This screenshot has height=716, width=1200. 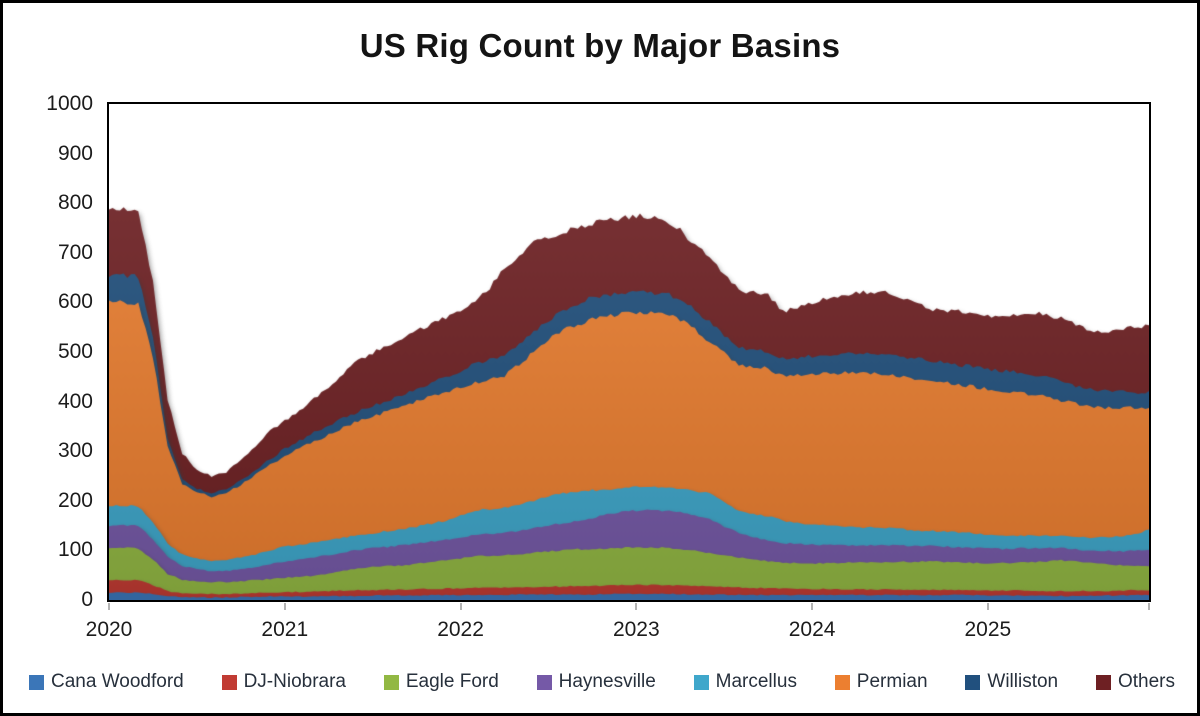 What do you see at coordinates (75, 550) in the screenshot?
I see `y-tick-label: 100` at bounding box center [75, 550].